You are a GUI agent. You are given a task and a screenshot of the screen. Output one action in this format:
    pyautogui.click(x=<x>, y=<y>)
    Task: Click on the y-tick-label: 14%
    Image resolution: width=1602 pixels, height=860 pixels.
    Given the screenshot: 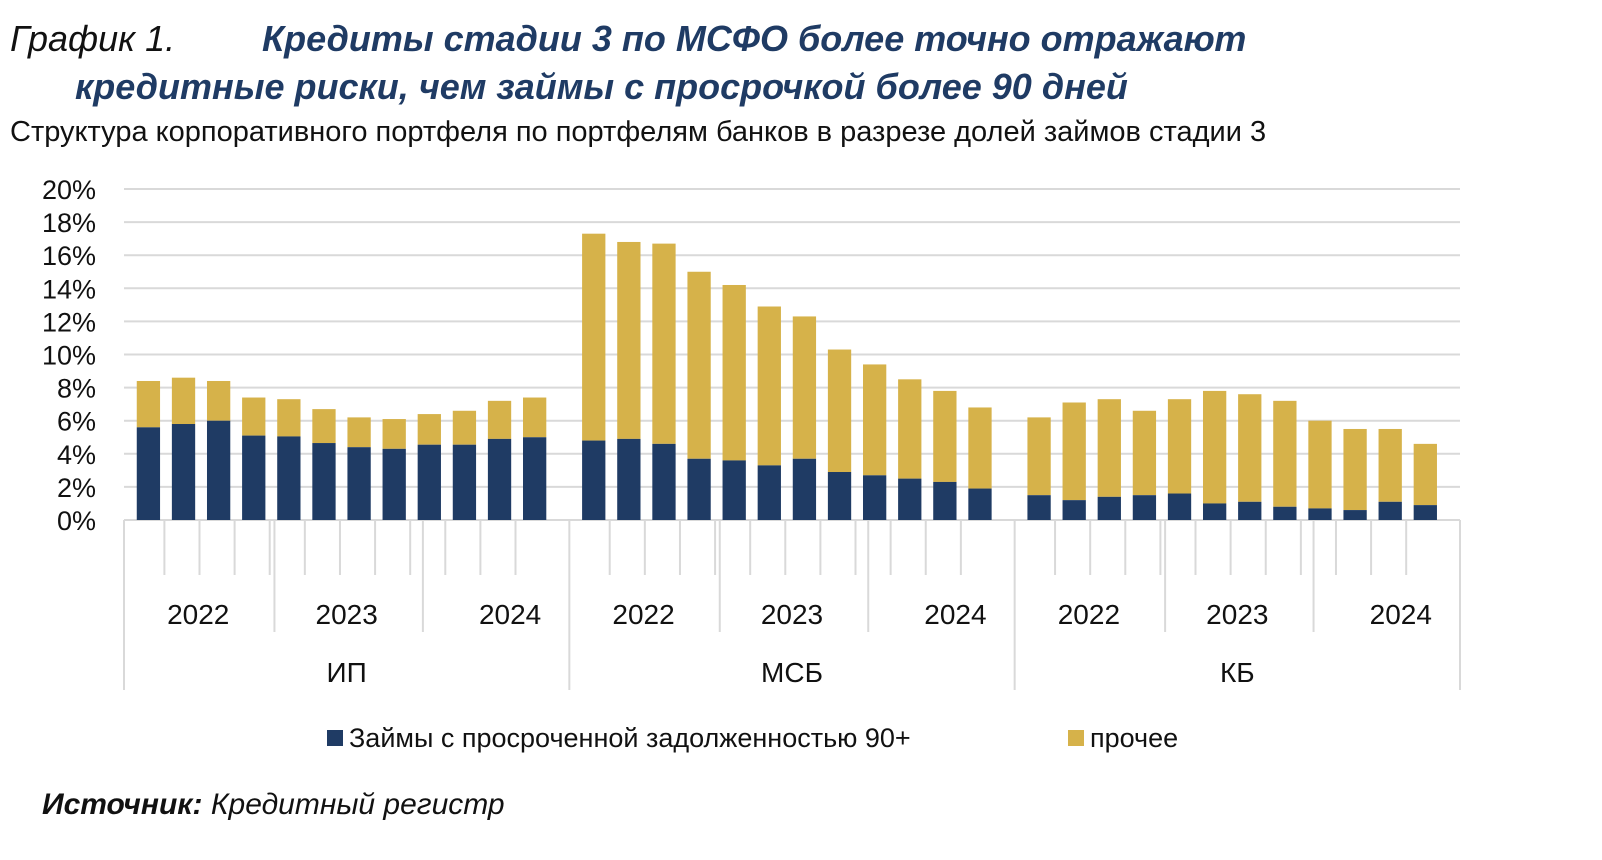 What is the action you would take?
    pyautogui.click(x=69, y=289)
    